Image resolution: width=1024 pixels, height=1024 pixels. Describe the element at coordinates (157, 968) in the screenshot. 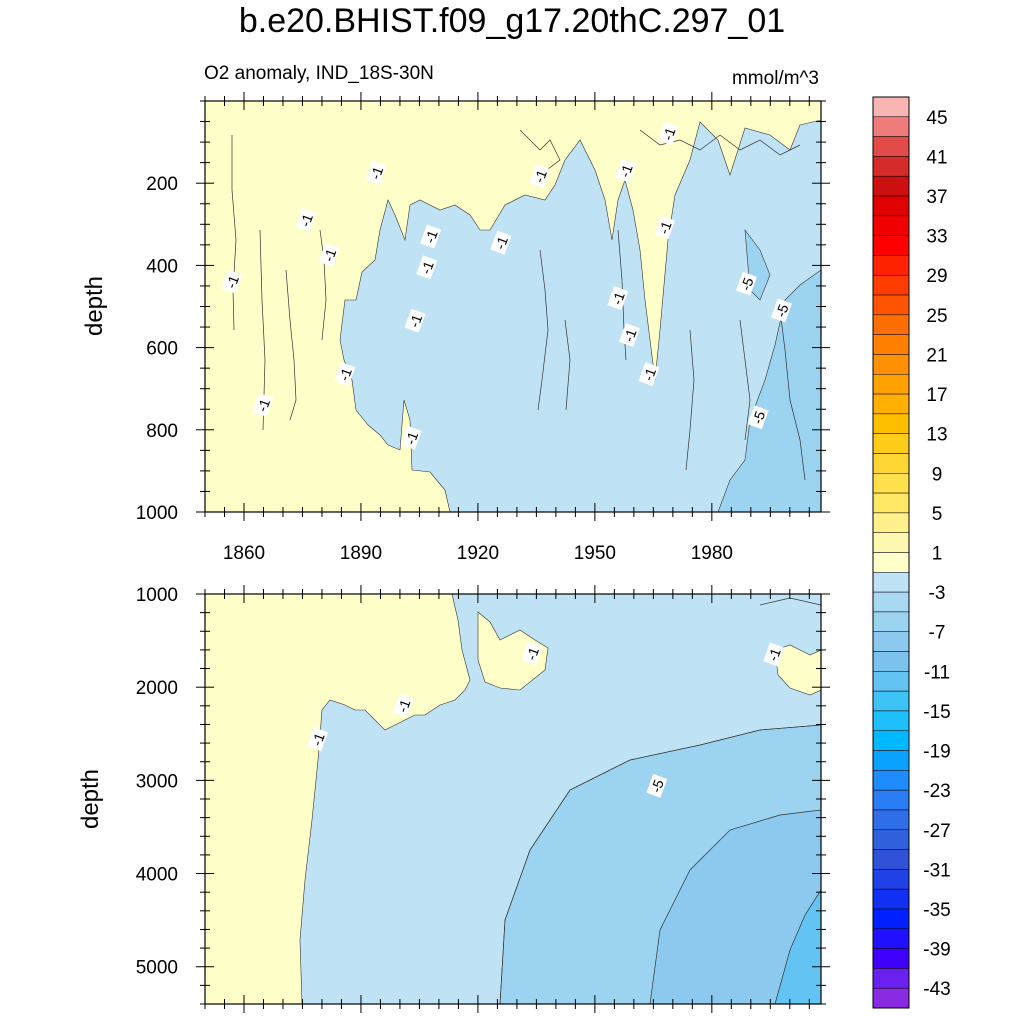

I see `y-tick-label: 5000` at that location.